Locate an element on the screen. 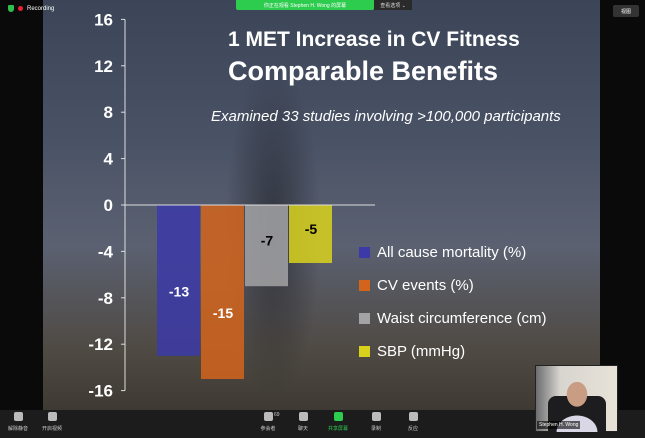  y-tick-label: 4 is located at coordinates (109, 159).